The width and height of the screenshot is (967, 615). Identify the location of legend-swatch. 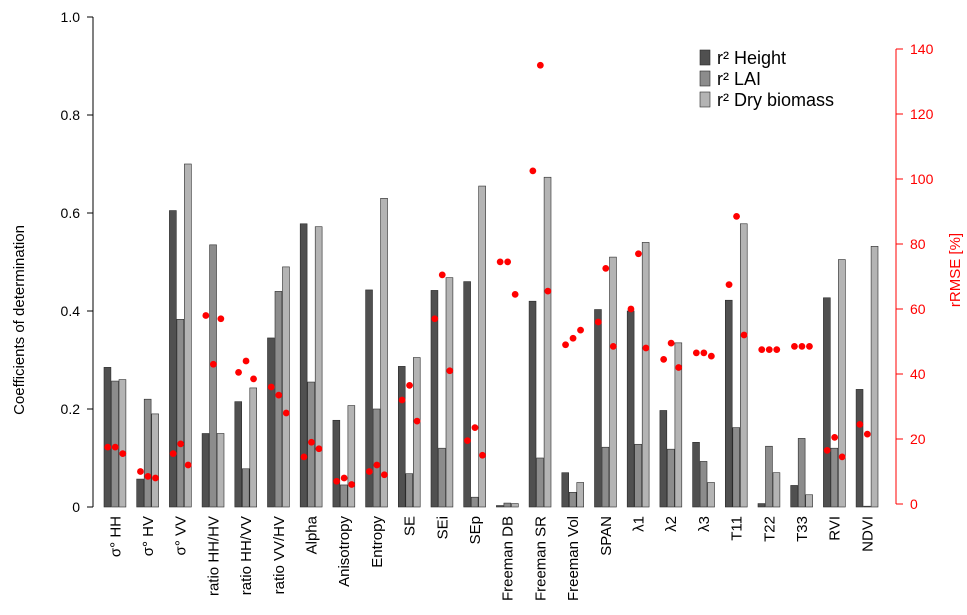
(705, 99).